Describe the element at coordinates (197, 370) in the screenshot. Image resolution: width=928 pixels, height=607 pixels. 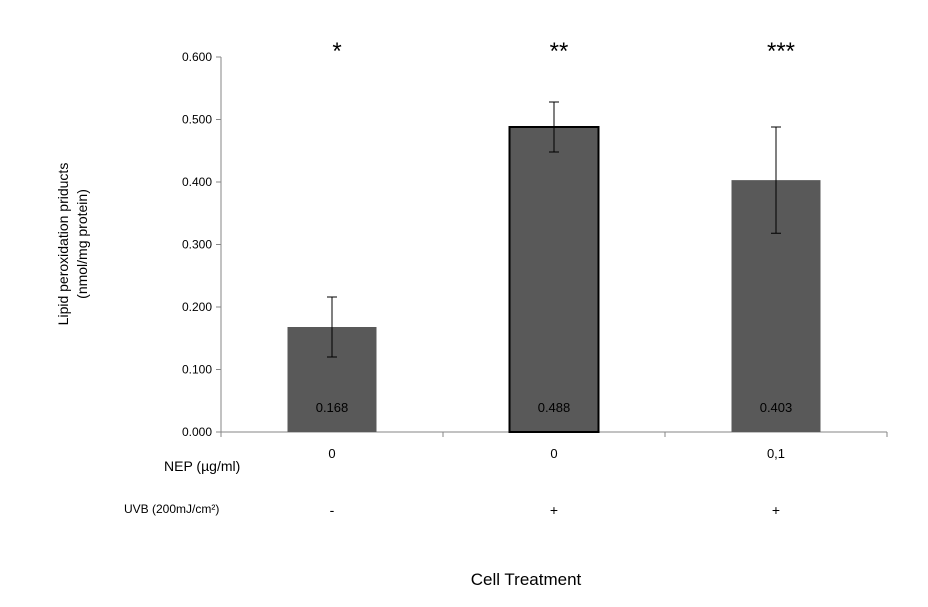
I see `y-tick-label: 0.100` at that location.